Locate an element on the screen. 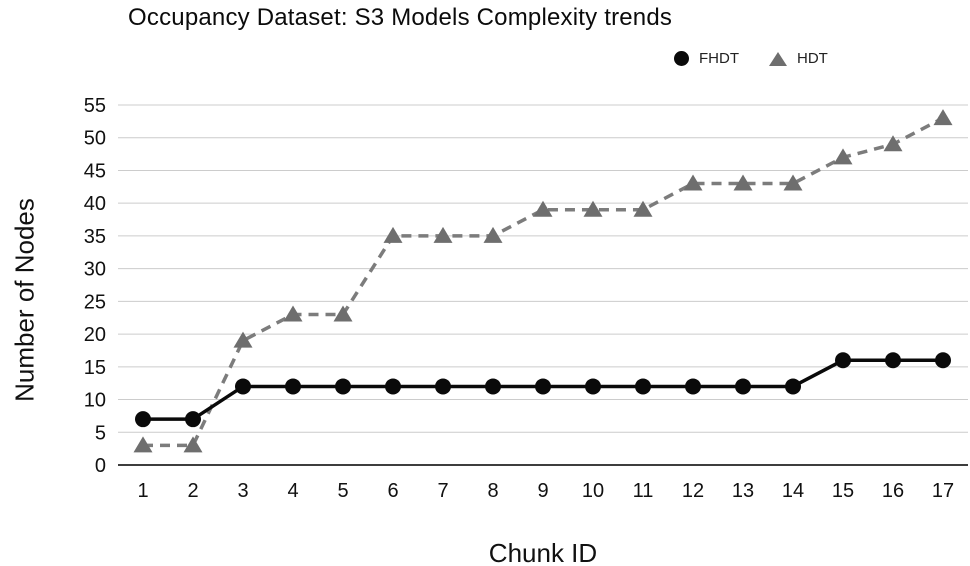  x-tick-label: 3 is located at coordinates (242, 491).